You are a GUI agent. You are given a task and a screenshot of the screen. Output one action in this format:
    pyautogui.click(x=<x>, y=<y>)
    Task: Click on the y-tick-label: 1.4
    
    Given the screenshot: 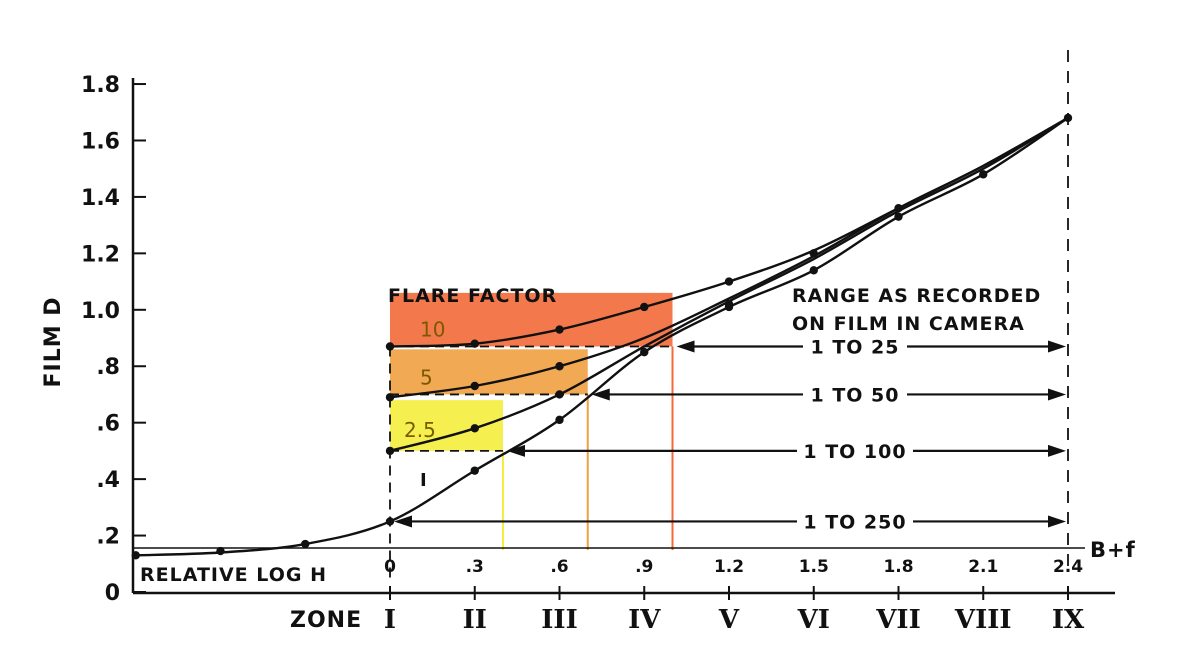 What is the action you would take?
    pyautogui.click(x=100, y=198)
    